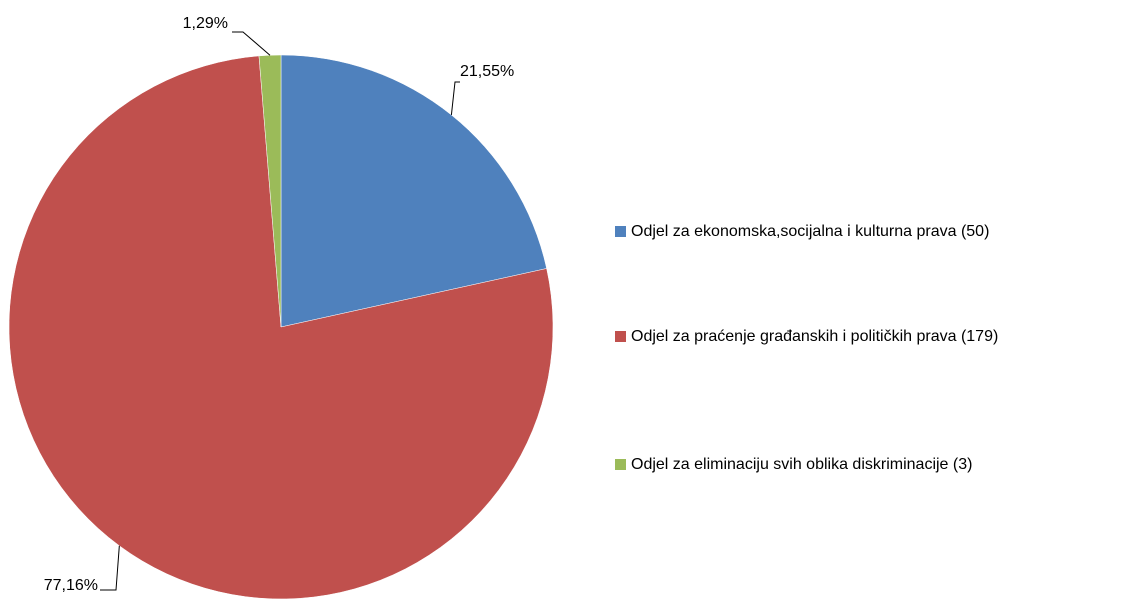  Describe the element at coordinates (205, 23) in the screenshot. I see `data-label: 1,29%` at that location.